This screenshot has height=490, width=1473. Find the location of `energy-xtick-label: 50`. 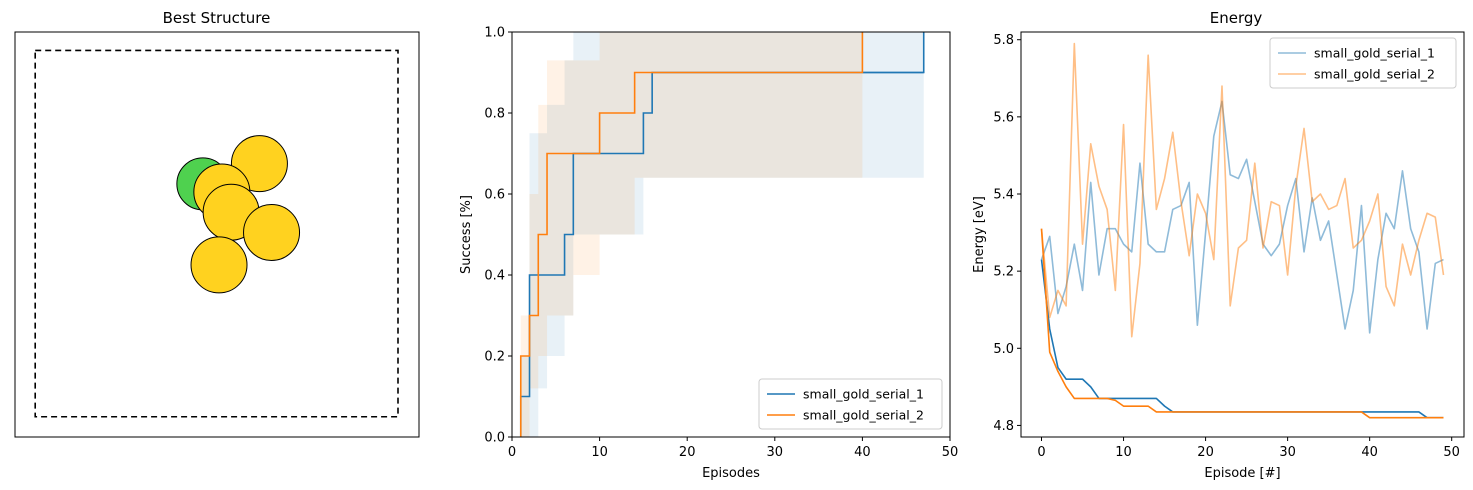

energy-xtick-label: 50 is located at coordinates (1451, 452).